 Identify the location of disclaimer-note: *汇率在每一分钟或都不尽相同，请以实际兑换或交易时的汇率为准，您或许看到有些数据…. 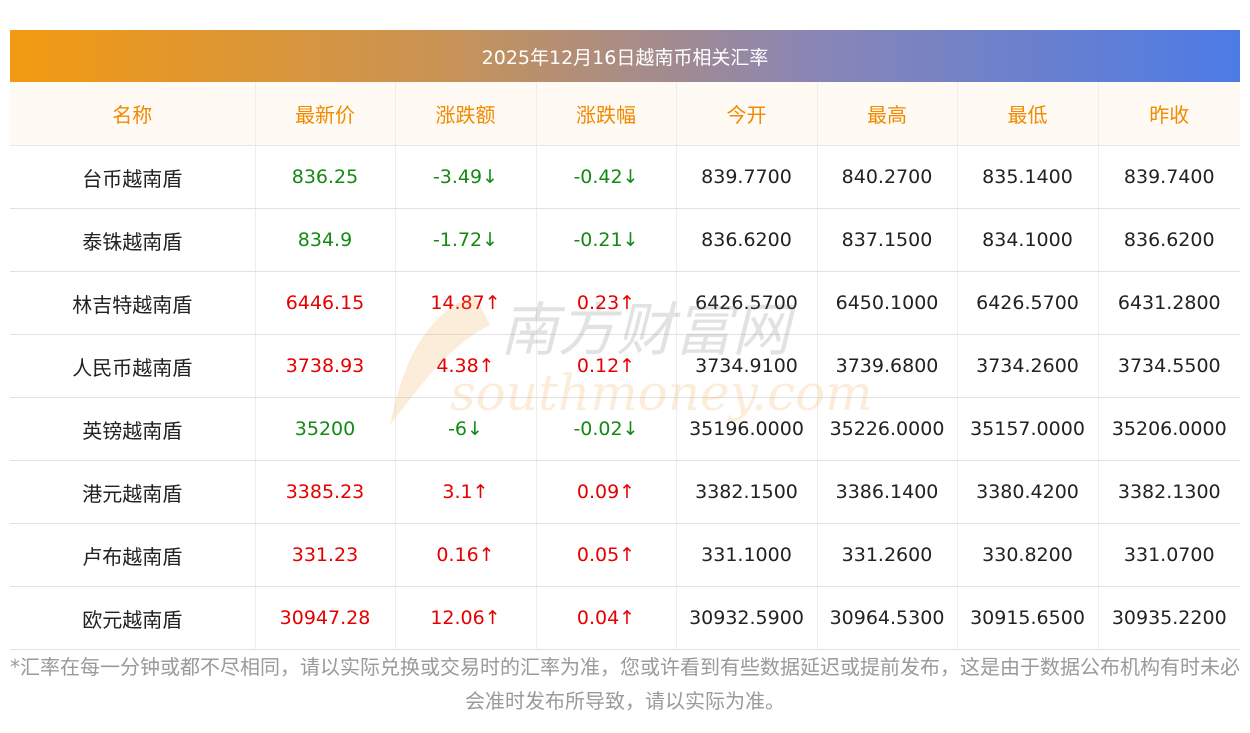
(625, 684).